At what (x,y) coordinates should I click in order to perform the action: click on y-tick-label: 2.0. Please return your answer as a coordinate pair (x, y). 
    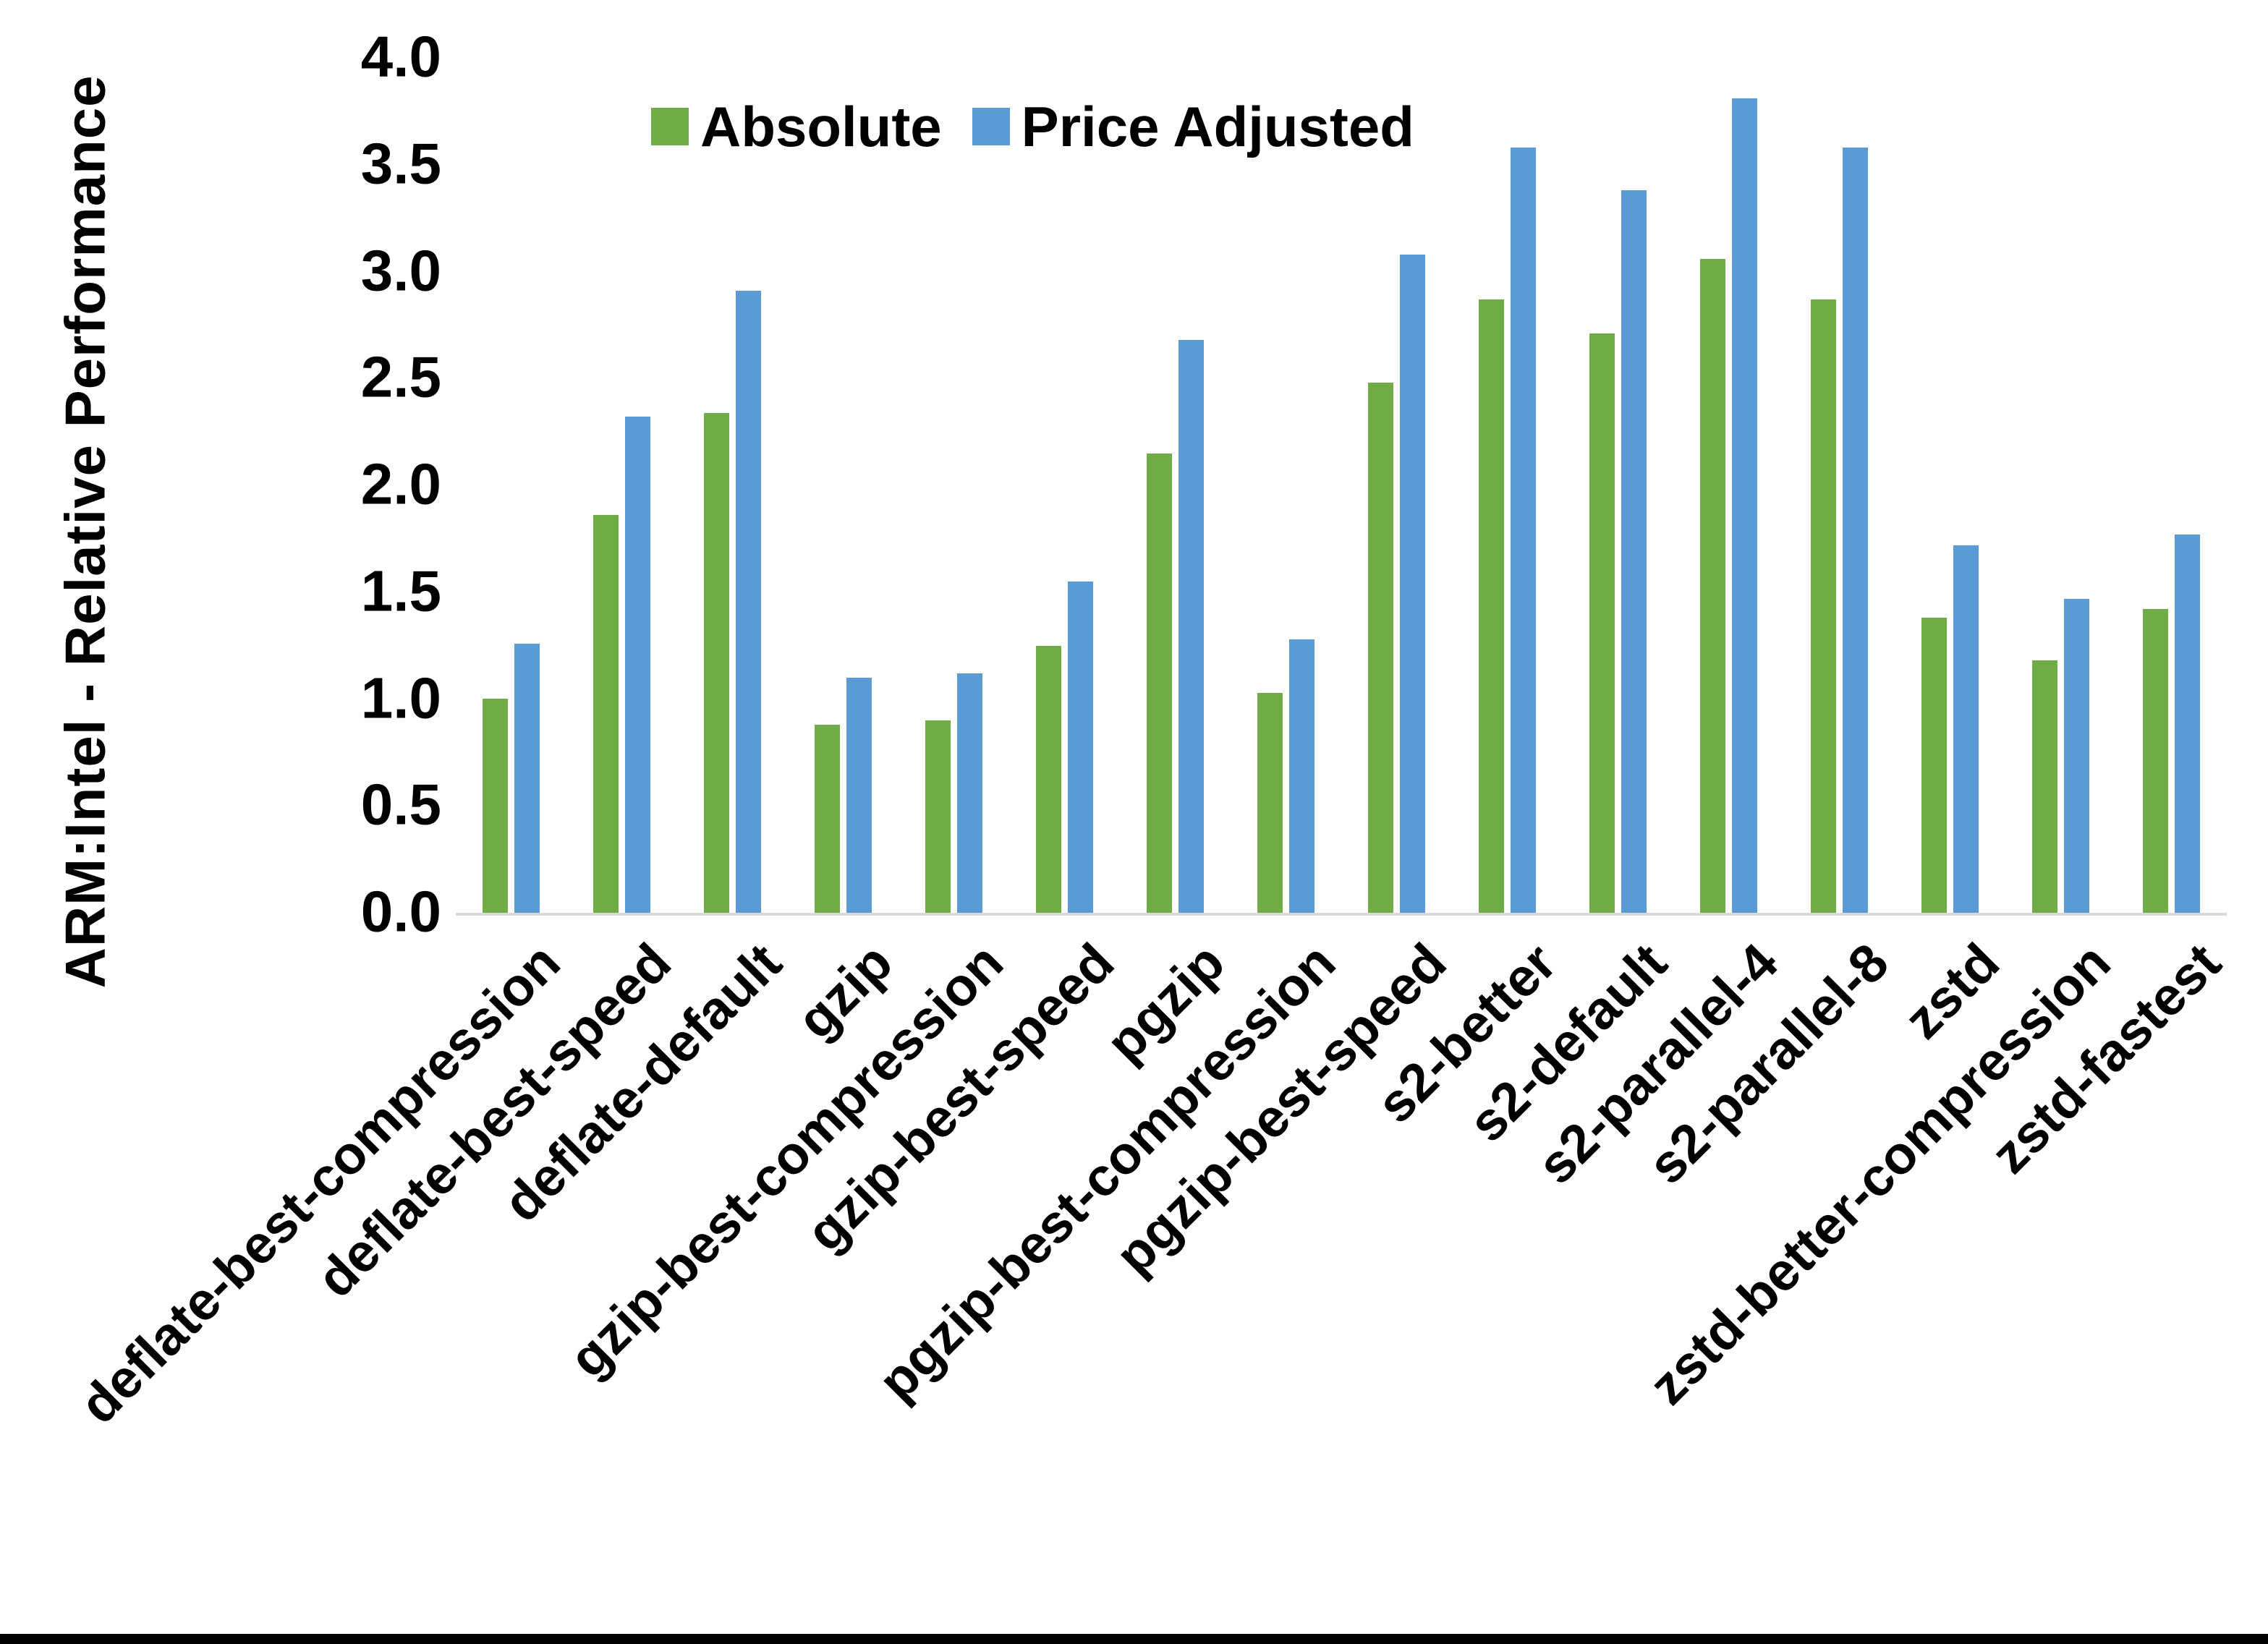
    Looking at the image, I should click on (400, 483).